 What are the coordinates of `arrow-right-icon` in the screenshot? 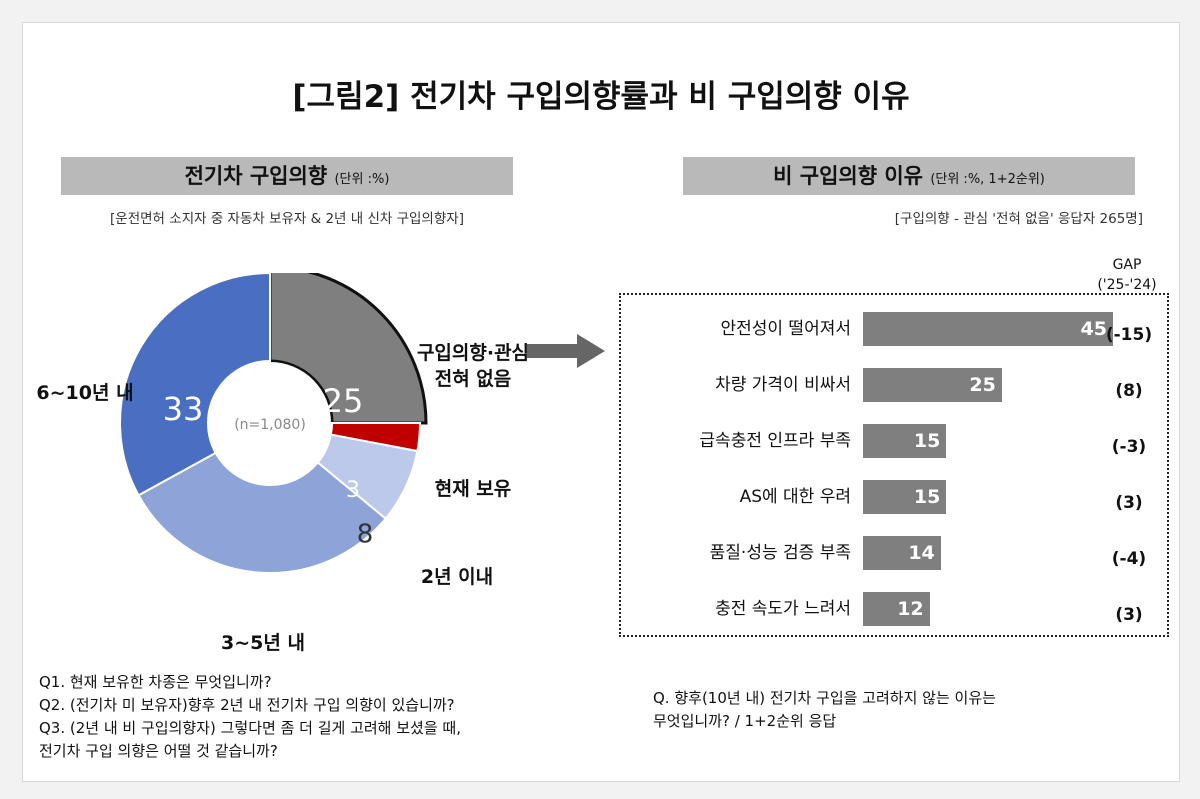 It's located at (566, 351).